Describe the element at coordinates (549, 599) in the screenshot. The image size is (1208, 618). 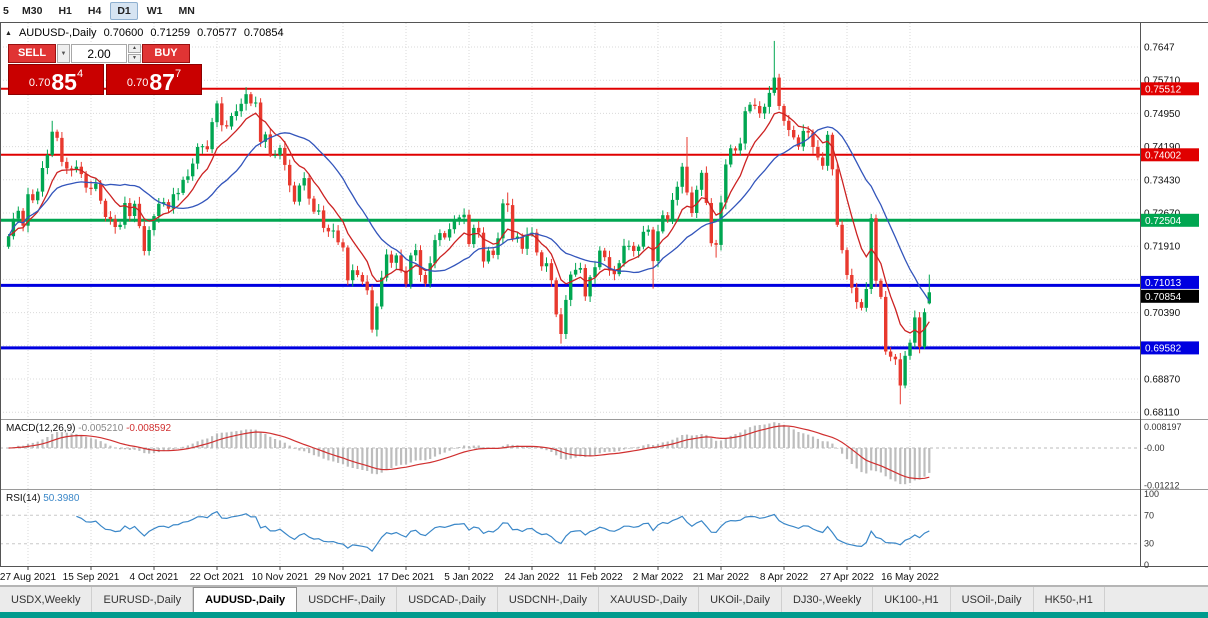
I see `chart-tab-usdcnh-daily: USDCNH-,Daily` at that location.